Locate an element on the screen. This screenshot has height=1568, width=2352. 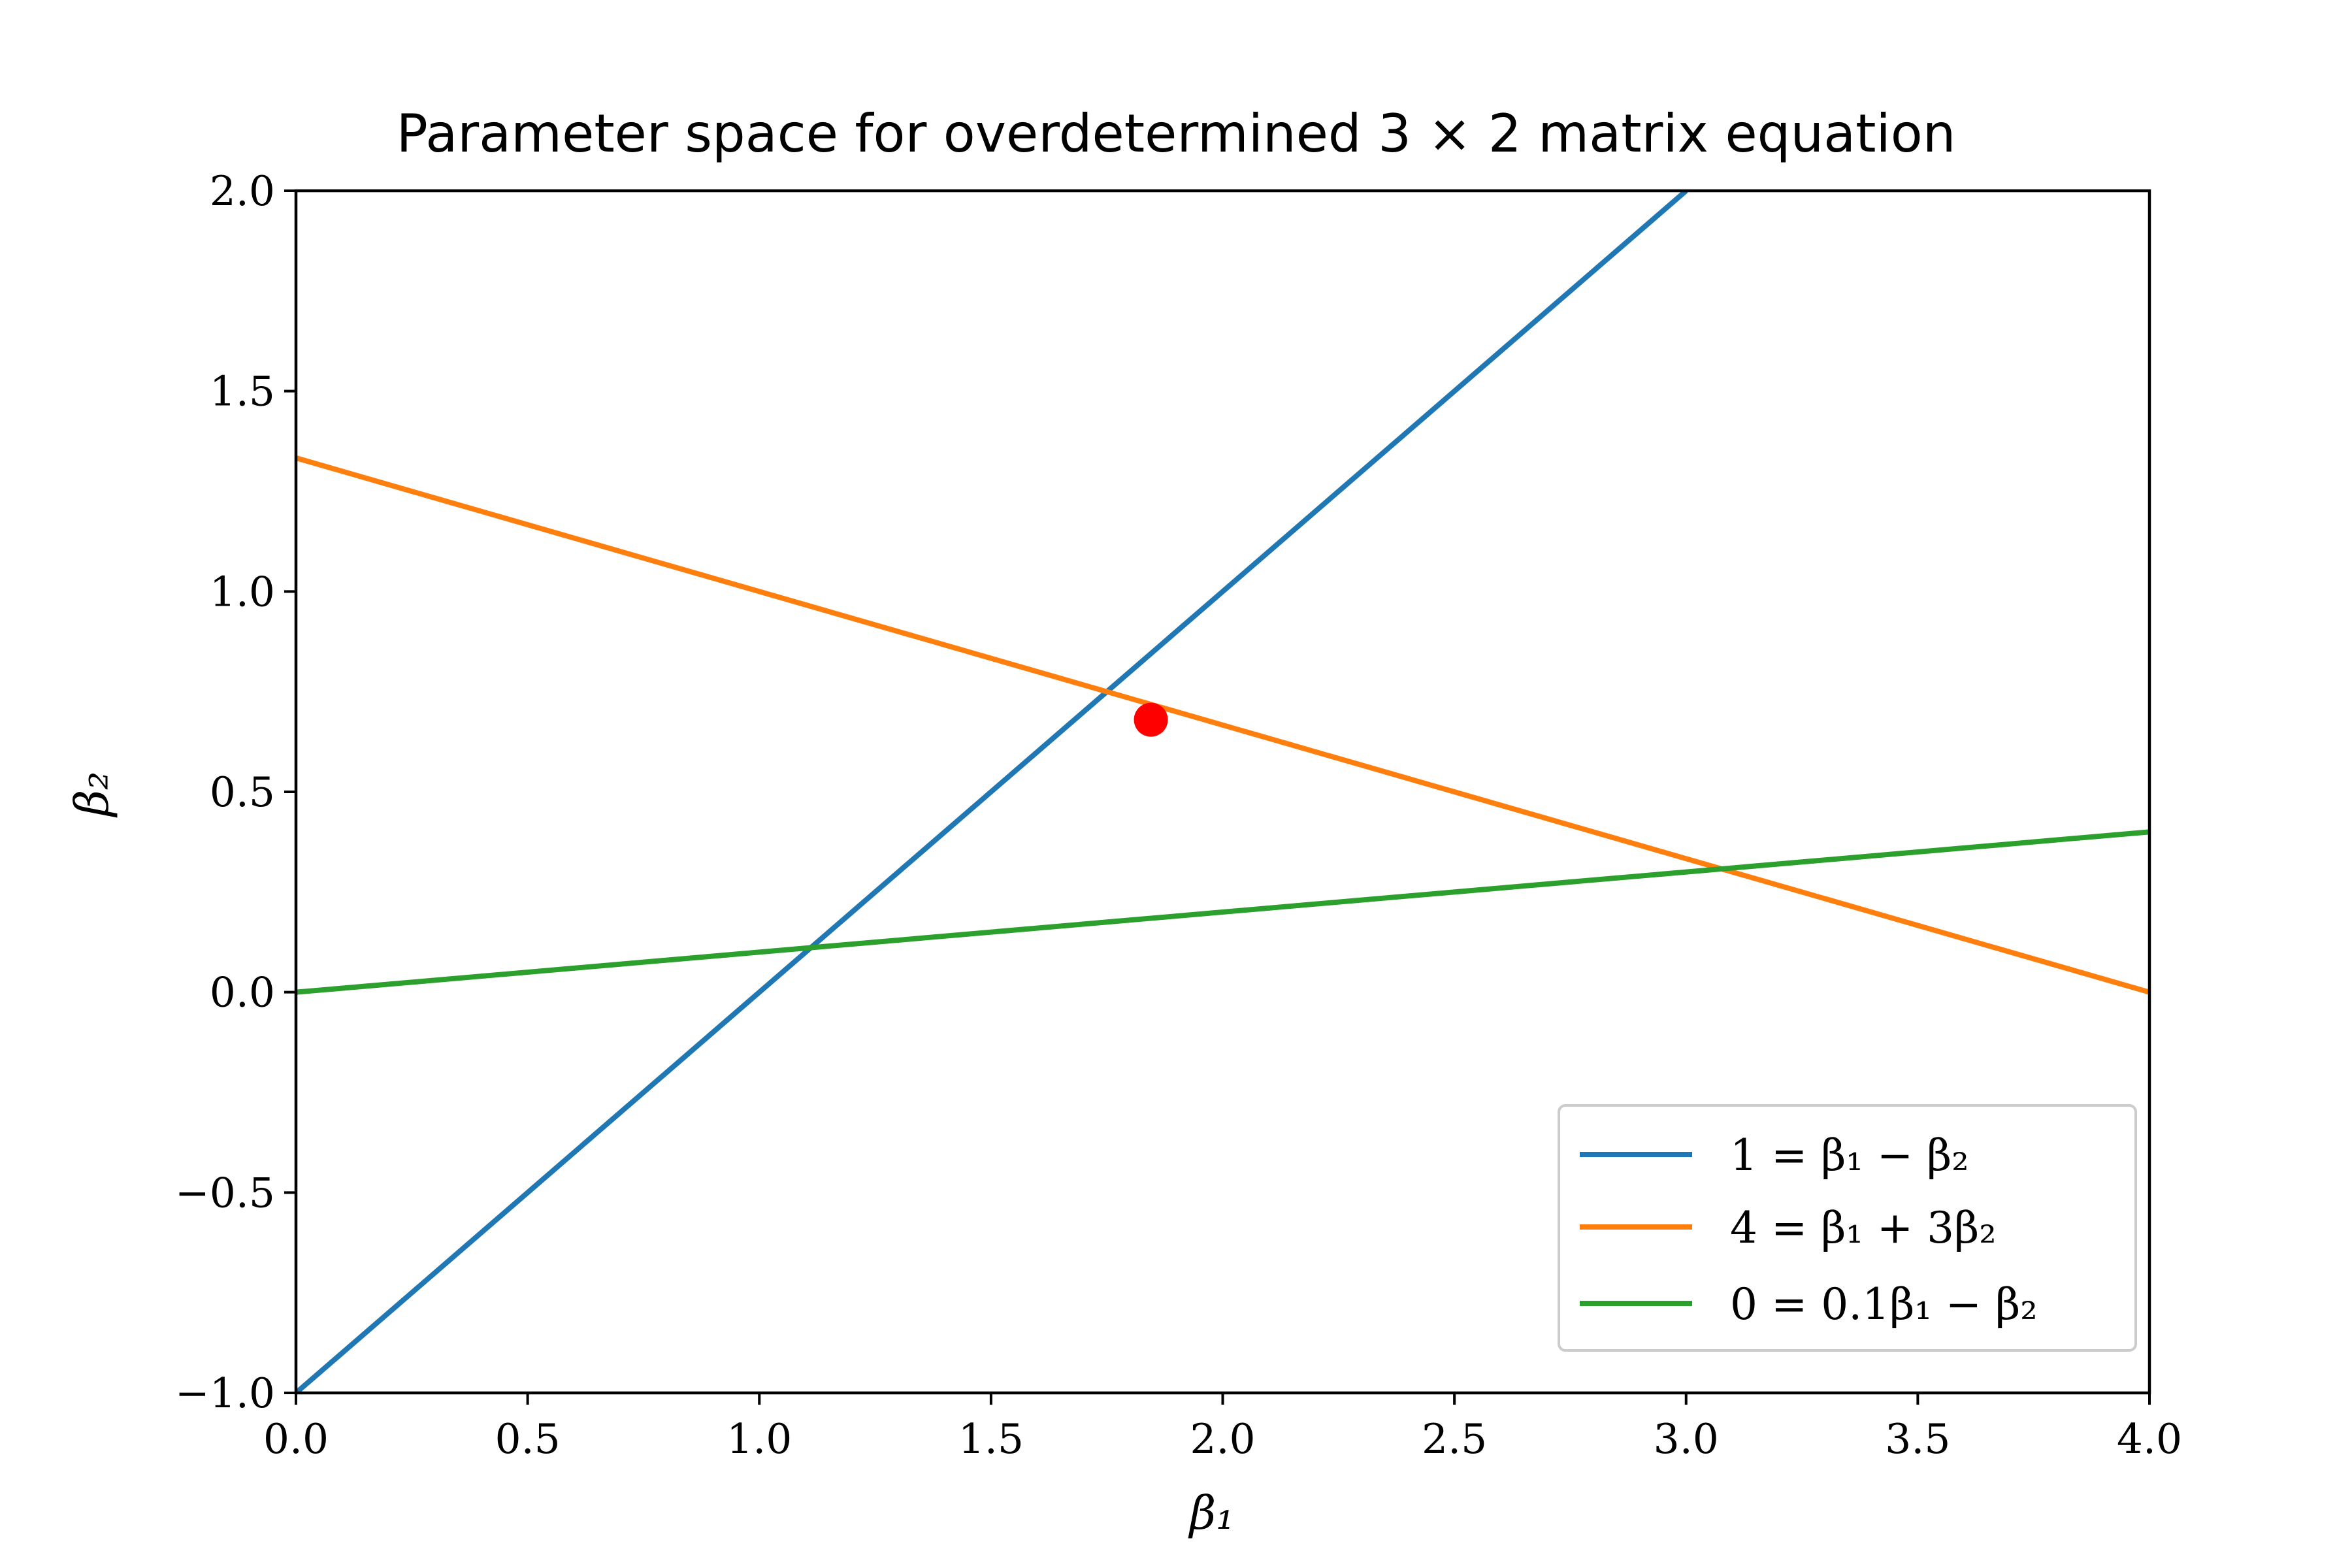
x-axis-label: β₁ is located at coordinates (1211, 1513).